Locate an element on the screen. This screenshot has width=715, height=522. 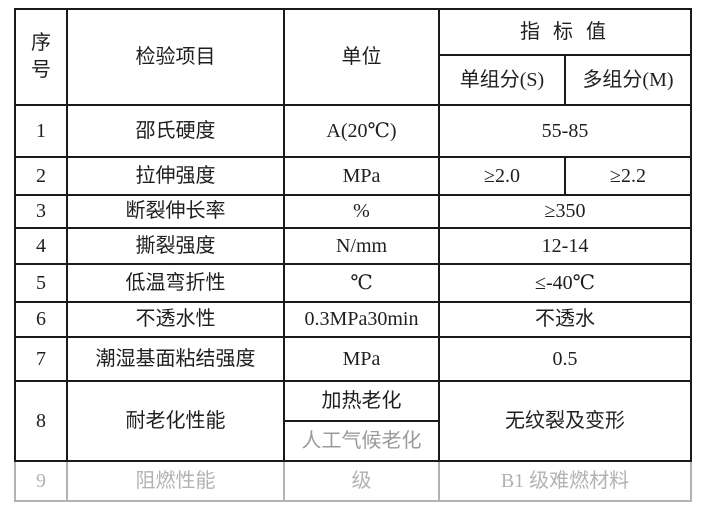
cell-seq: 4 is located at coordinates (41, 246).